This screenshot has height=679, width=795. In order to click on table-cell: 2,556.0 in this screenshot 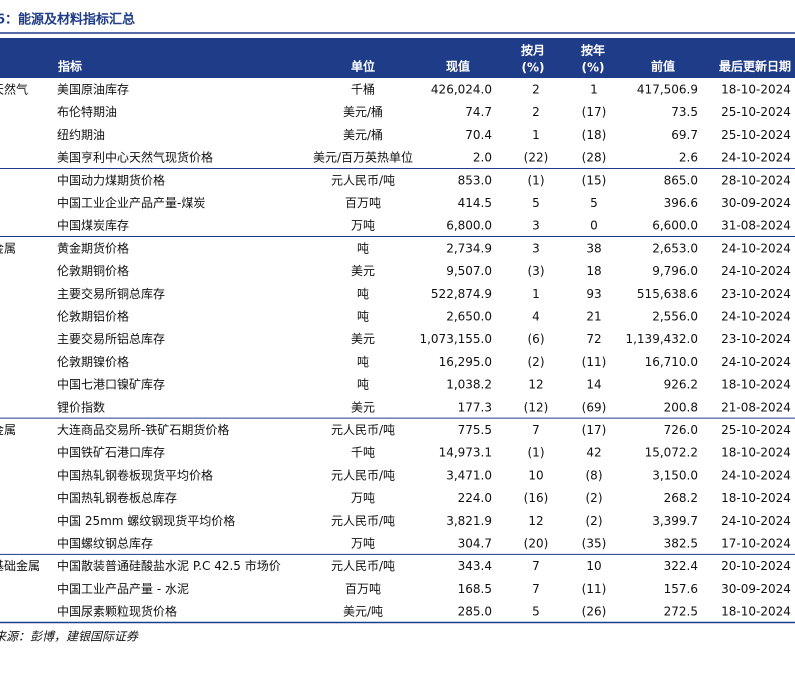, I will do `click(675, 317)`.